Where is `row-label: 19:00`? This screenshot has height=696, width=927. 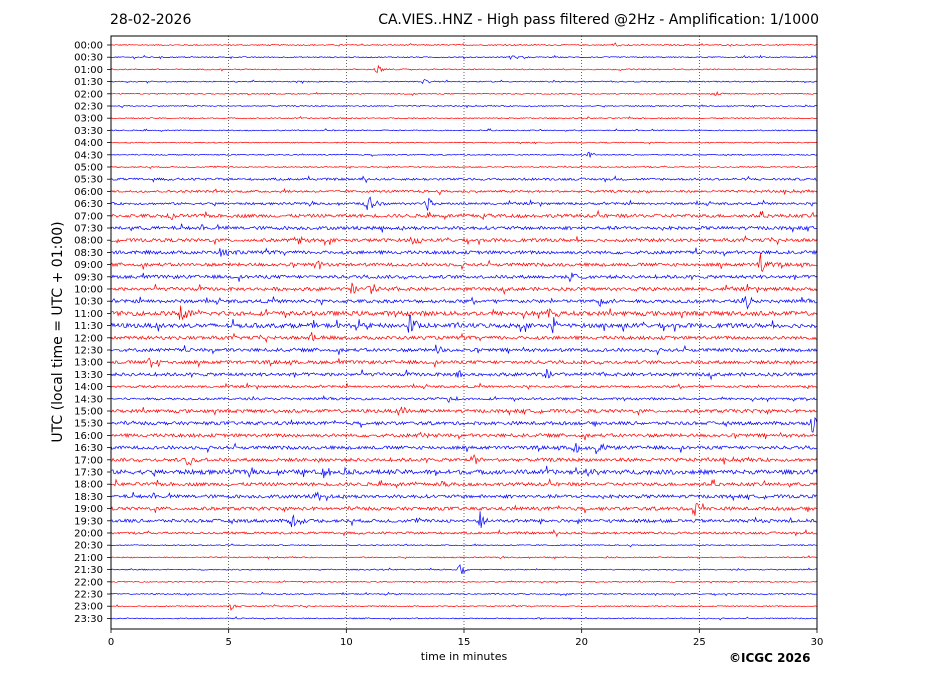 row-label: 19:00 is located at coordinates (88, 509).